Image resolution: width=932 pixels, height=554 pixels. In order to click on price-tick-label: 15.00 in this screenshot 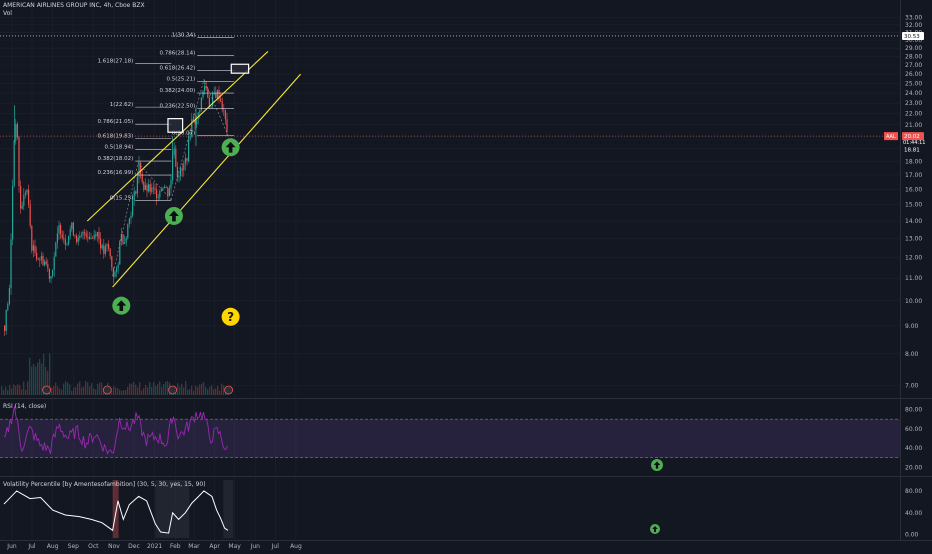, I will do `click(913, 205)`.